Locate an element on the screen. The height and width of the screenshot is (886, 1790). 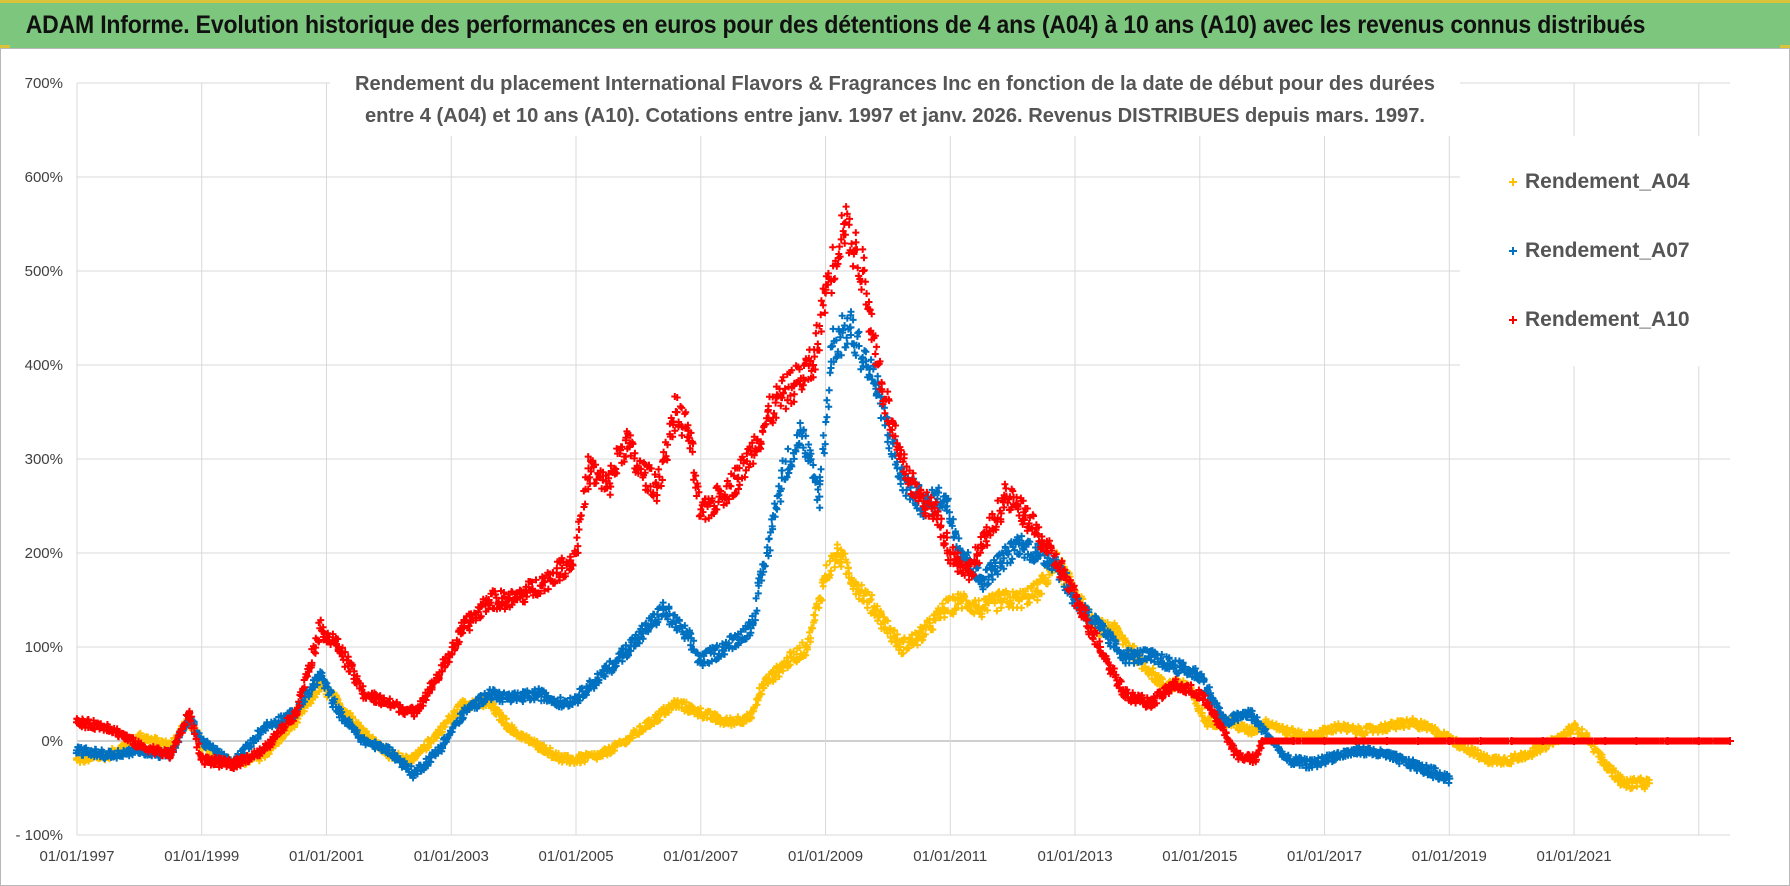
legend-marker-Rendement_A10 is located at coordinates (1513, 320).